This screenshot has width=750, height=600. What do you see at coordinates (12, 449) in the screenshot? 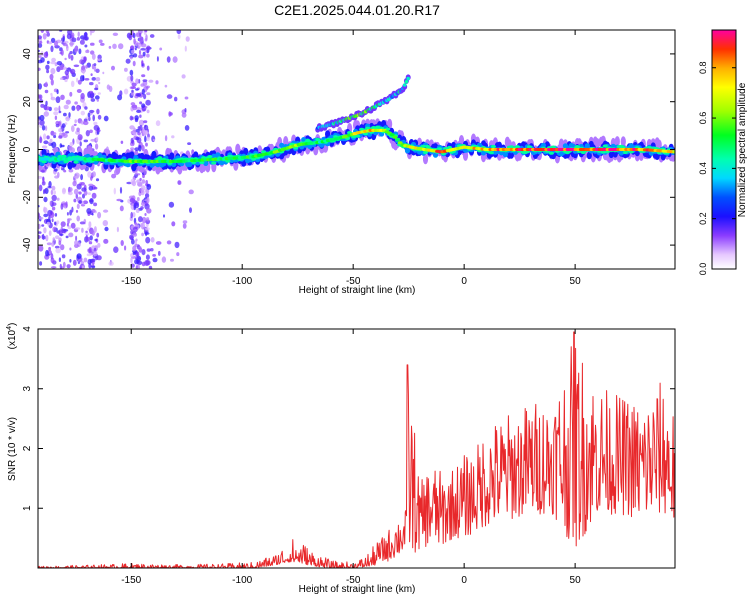
I see `snr-y-label: SNR (10 * v/v)` at bounding box center [12, 449].